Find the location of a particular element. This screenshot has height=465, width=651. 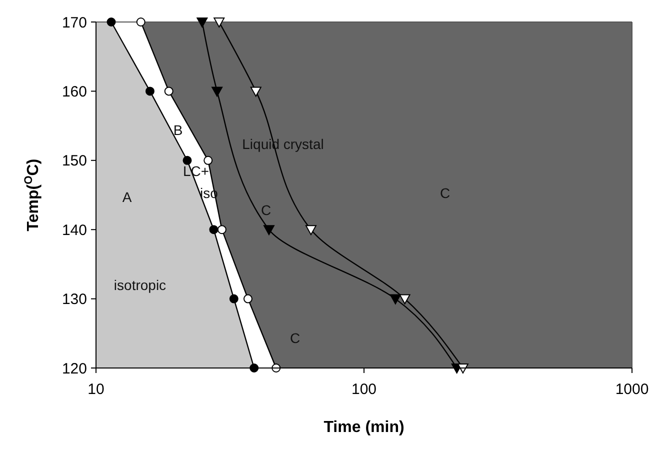

y-tick-label: 170 is located at coordinates (74, 23).